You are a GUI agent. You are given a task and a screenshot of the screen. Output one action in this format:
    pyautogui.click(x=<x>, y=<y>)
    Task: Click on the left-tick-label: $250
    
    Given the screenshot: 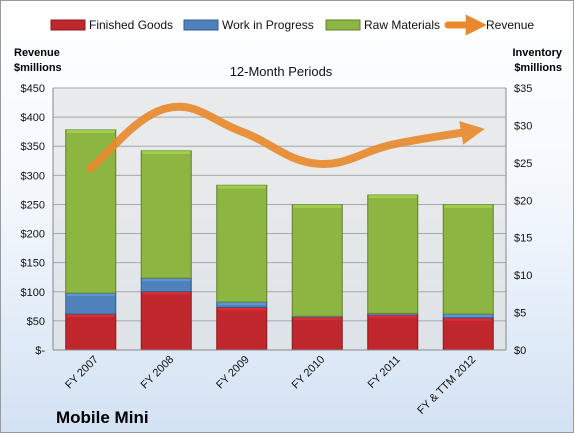 What is the action you would take?
    pyautogui.click(x=33, y=205)
    